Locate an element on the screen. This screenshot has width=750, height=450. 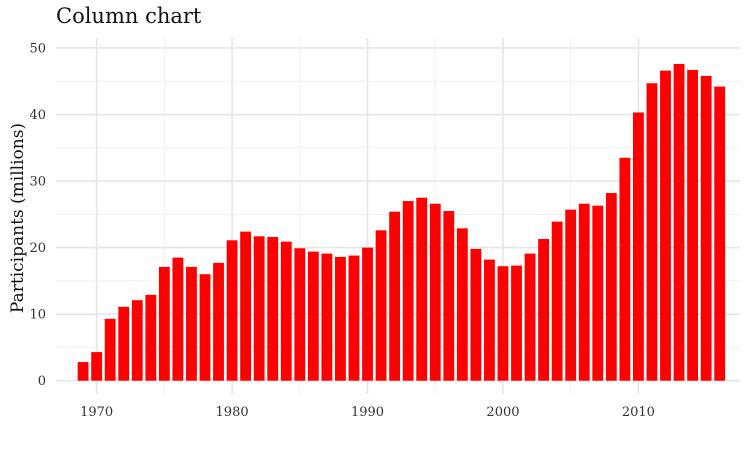
bar-1998 is located at coordinates (476, 314).